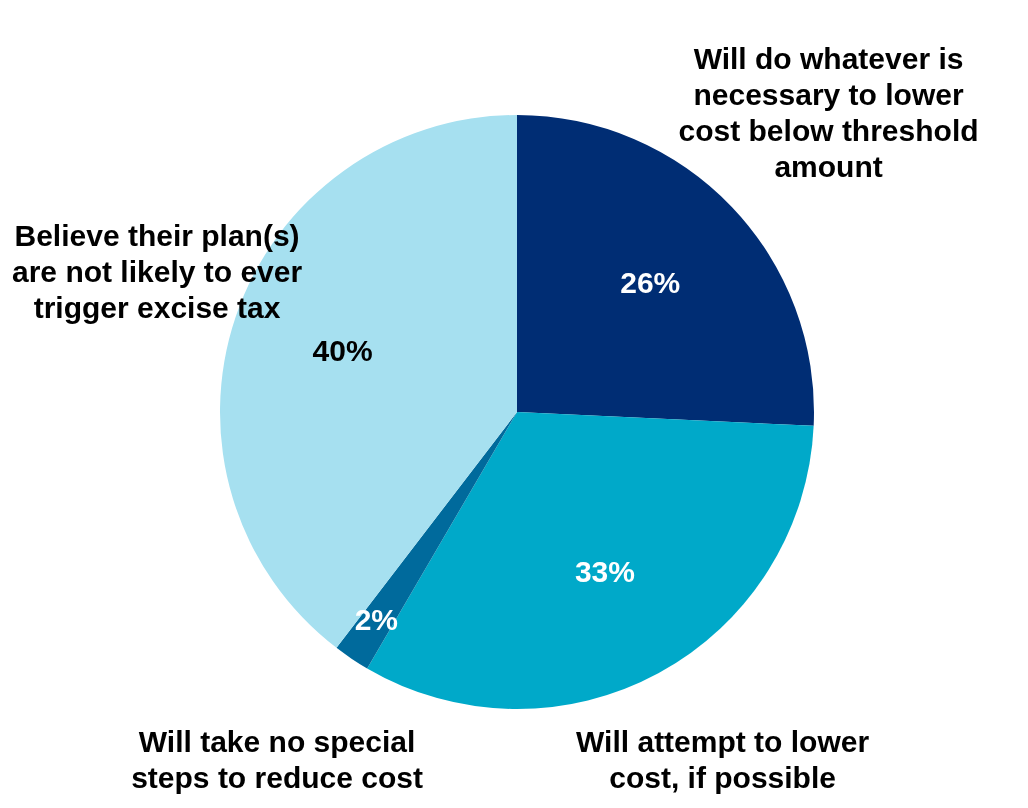 The image size is (1028, 808). What do you see at coordinates (723, 760) in the screenshot?
I see `slice-label: Will attempt to lower cost, if possible` at bounding box center [723, 760].